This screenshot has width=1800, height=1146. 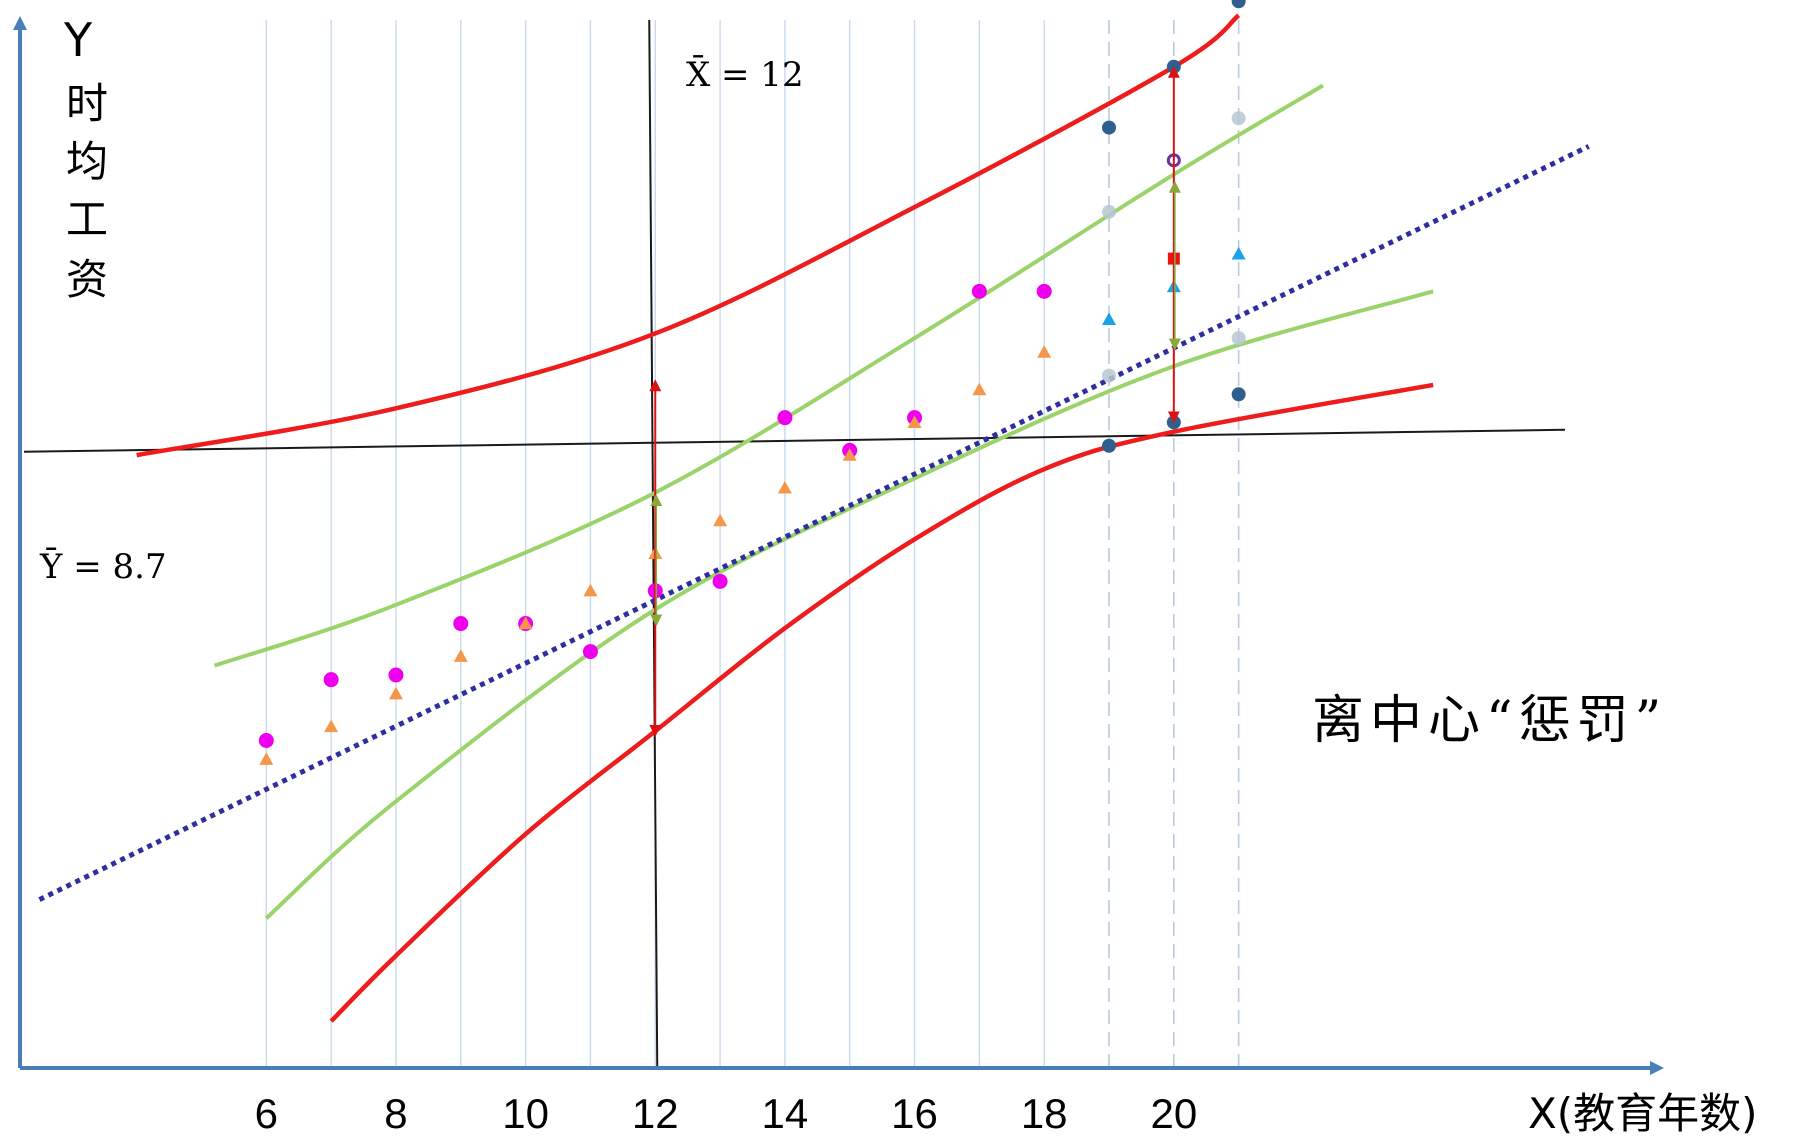 I want to click on annotation-off-center-penalty: 离中心“惩罚”, so click(x=1489, y=721).